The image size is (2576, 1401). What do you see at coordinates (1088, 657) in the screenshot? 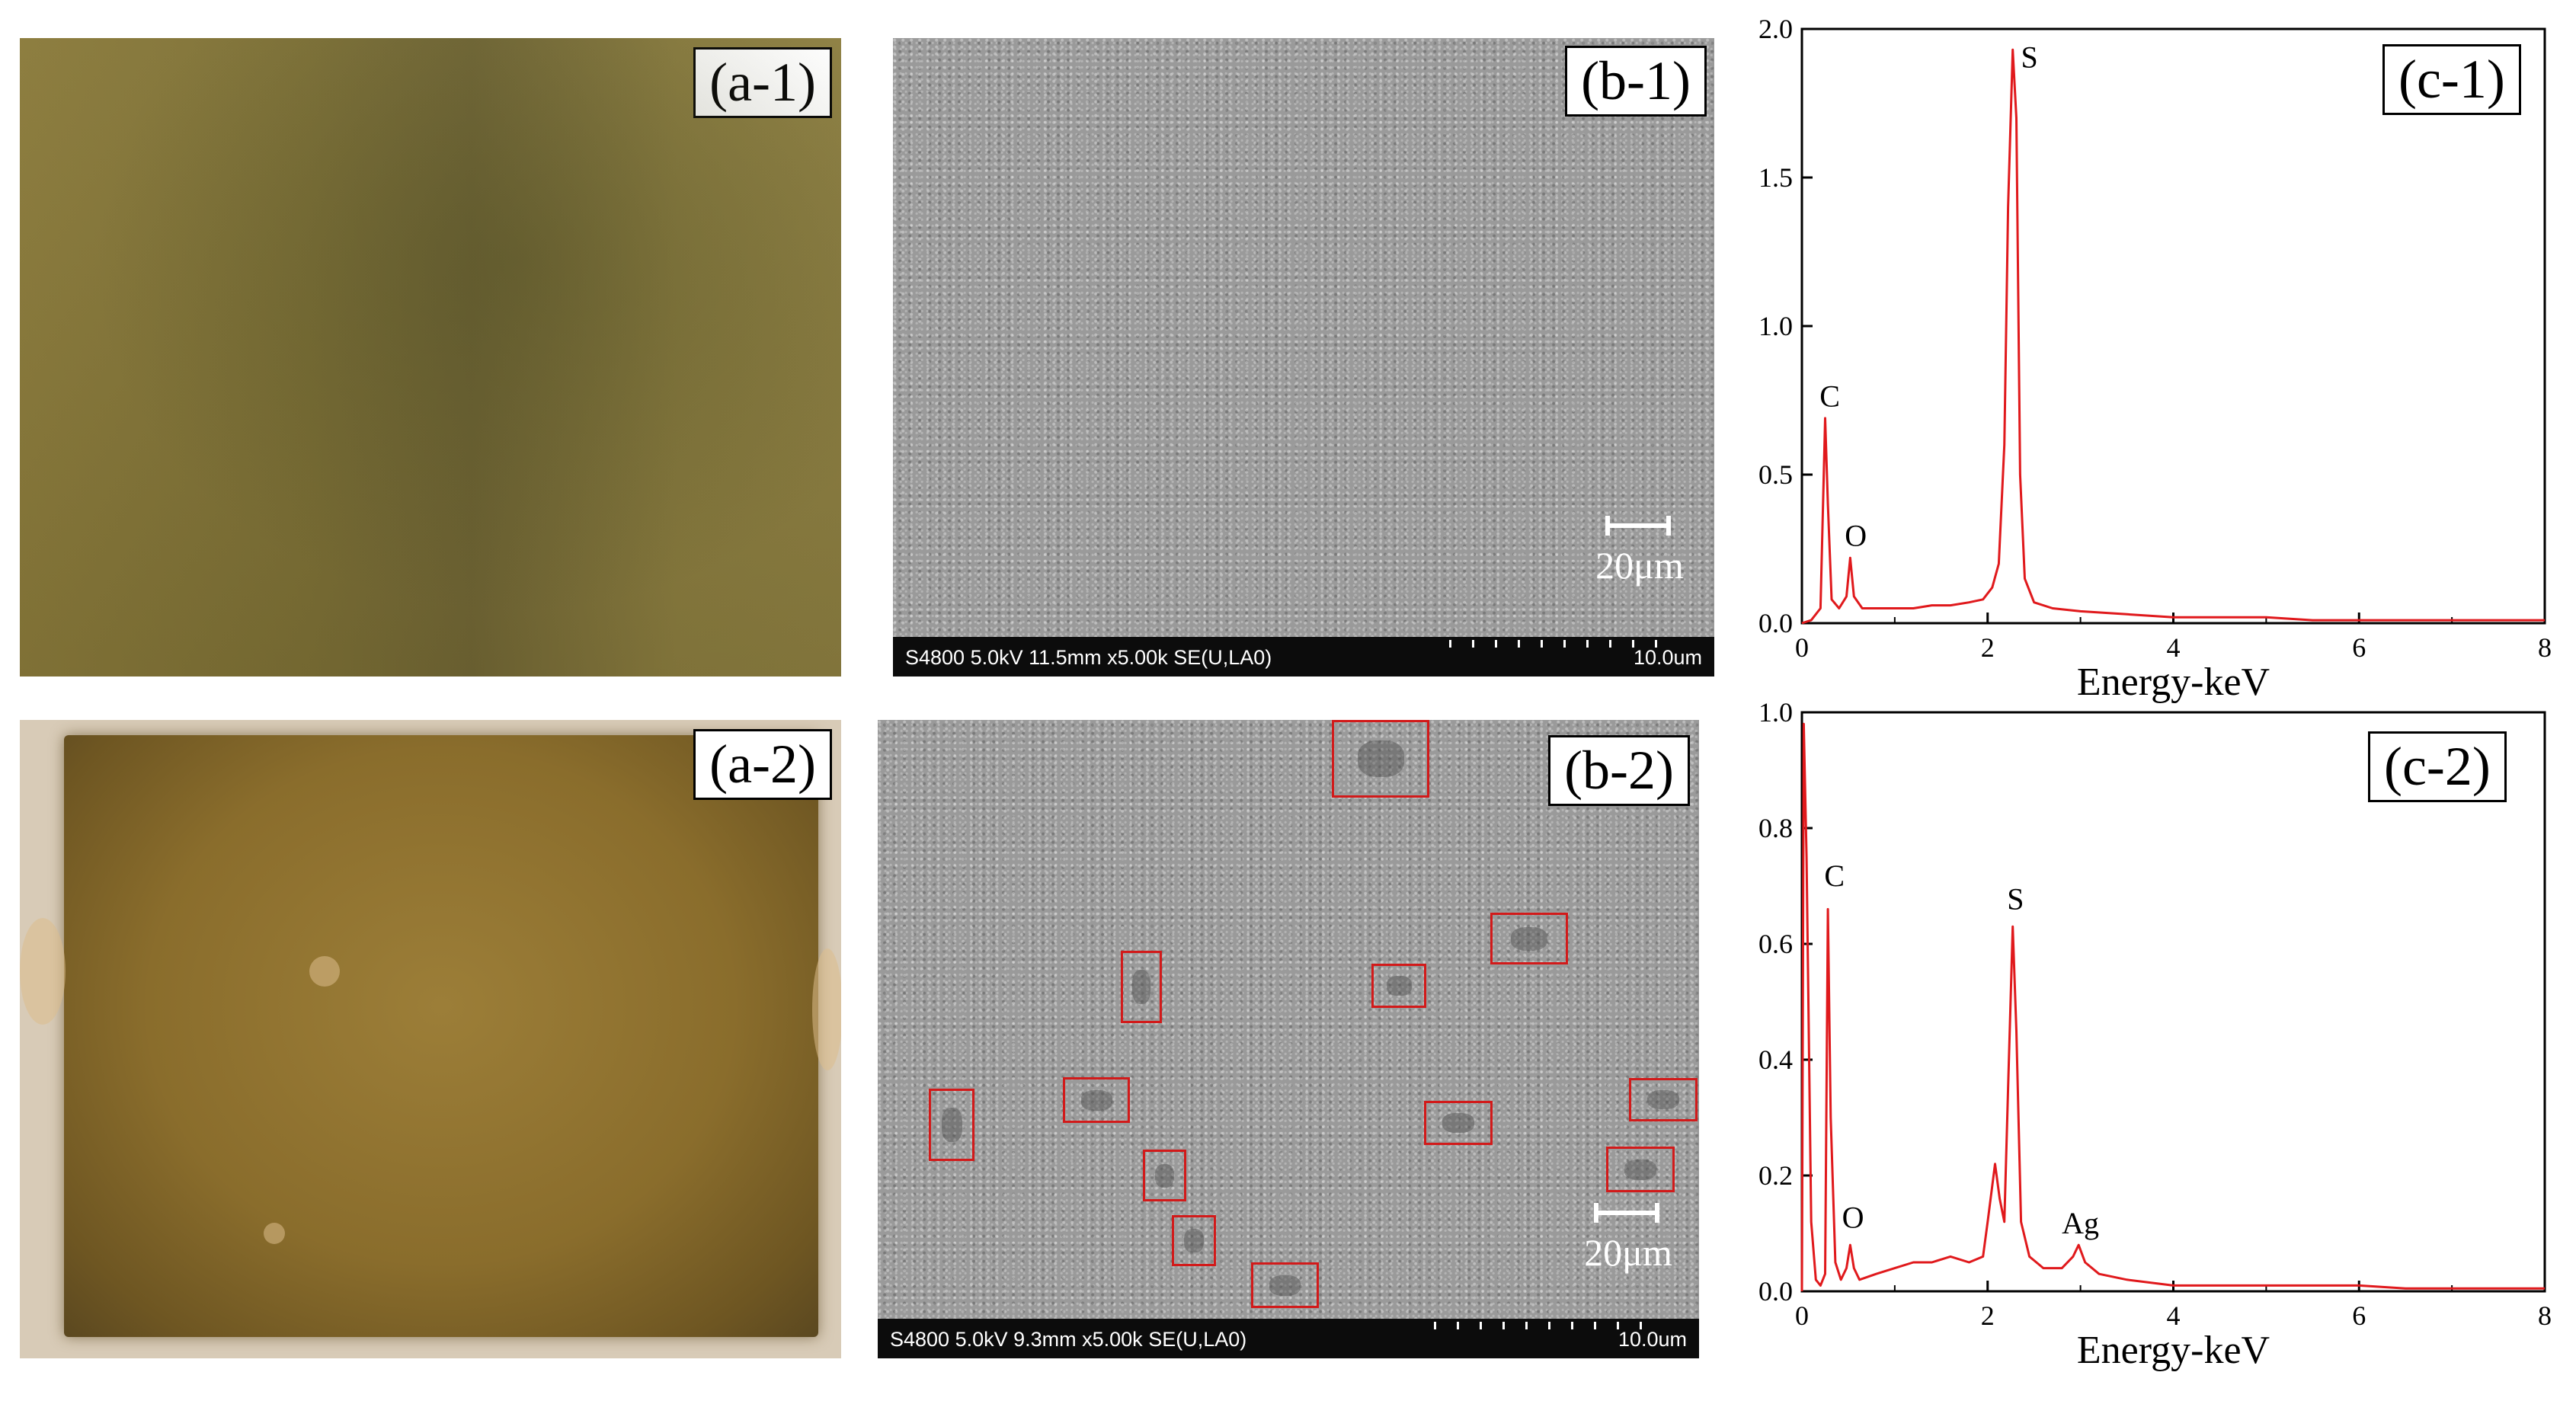
I see `sem-info-text: S4800 5.0kV 11.5mm x5.00k SE(U,LA0)` at bounding box center [1088, 657].